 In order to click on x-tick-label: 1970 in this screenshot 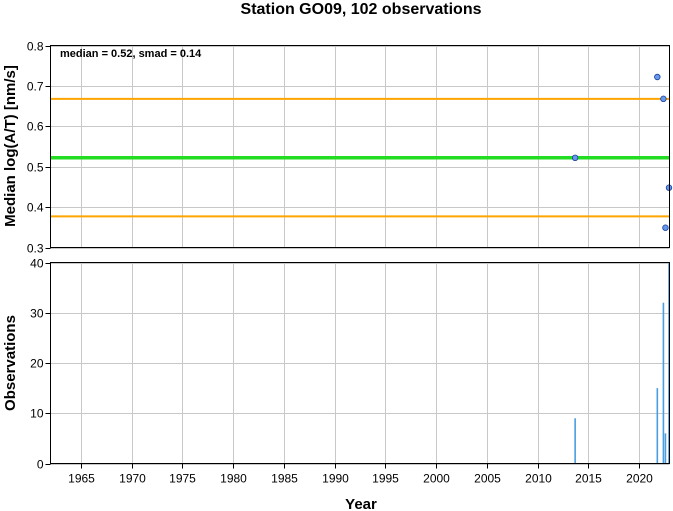, I will do `click(132, 479)`.